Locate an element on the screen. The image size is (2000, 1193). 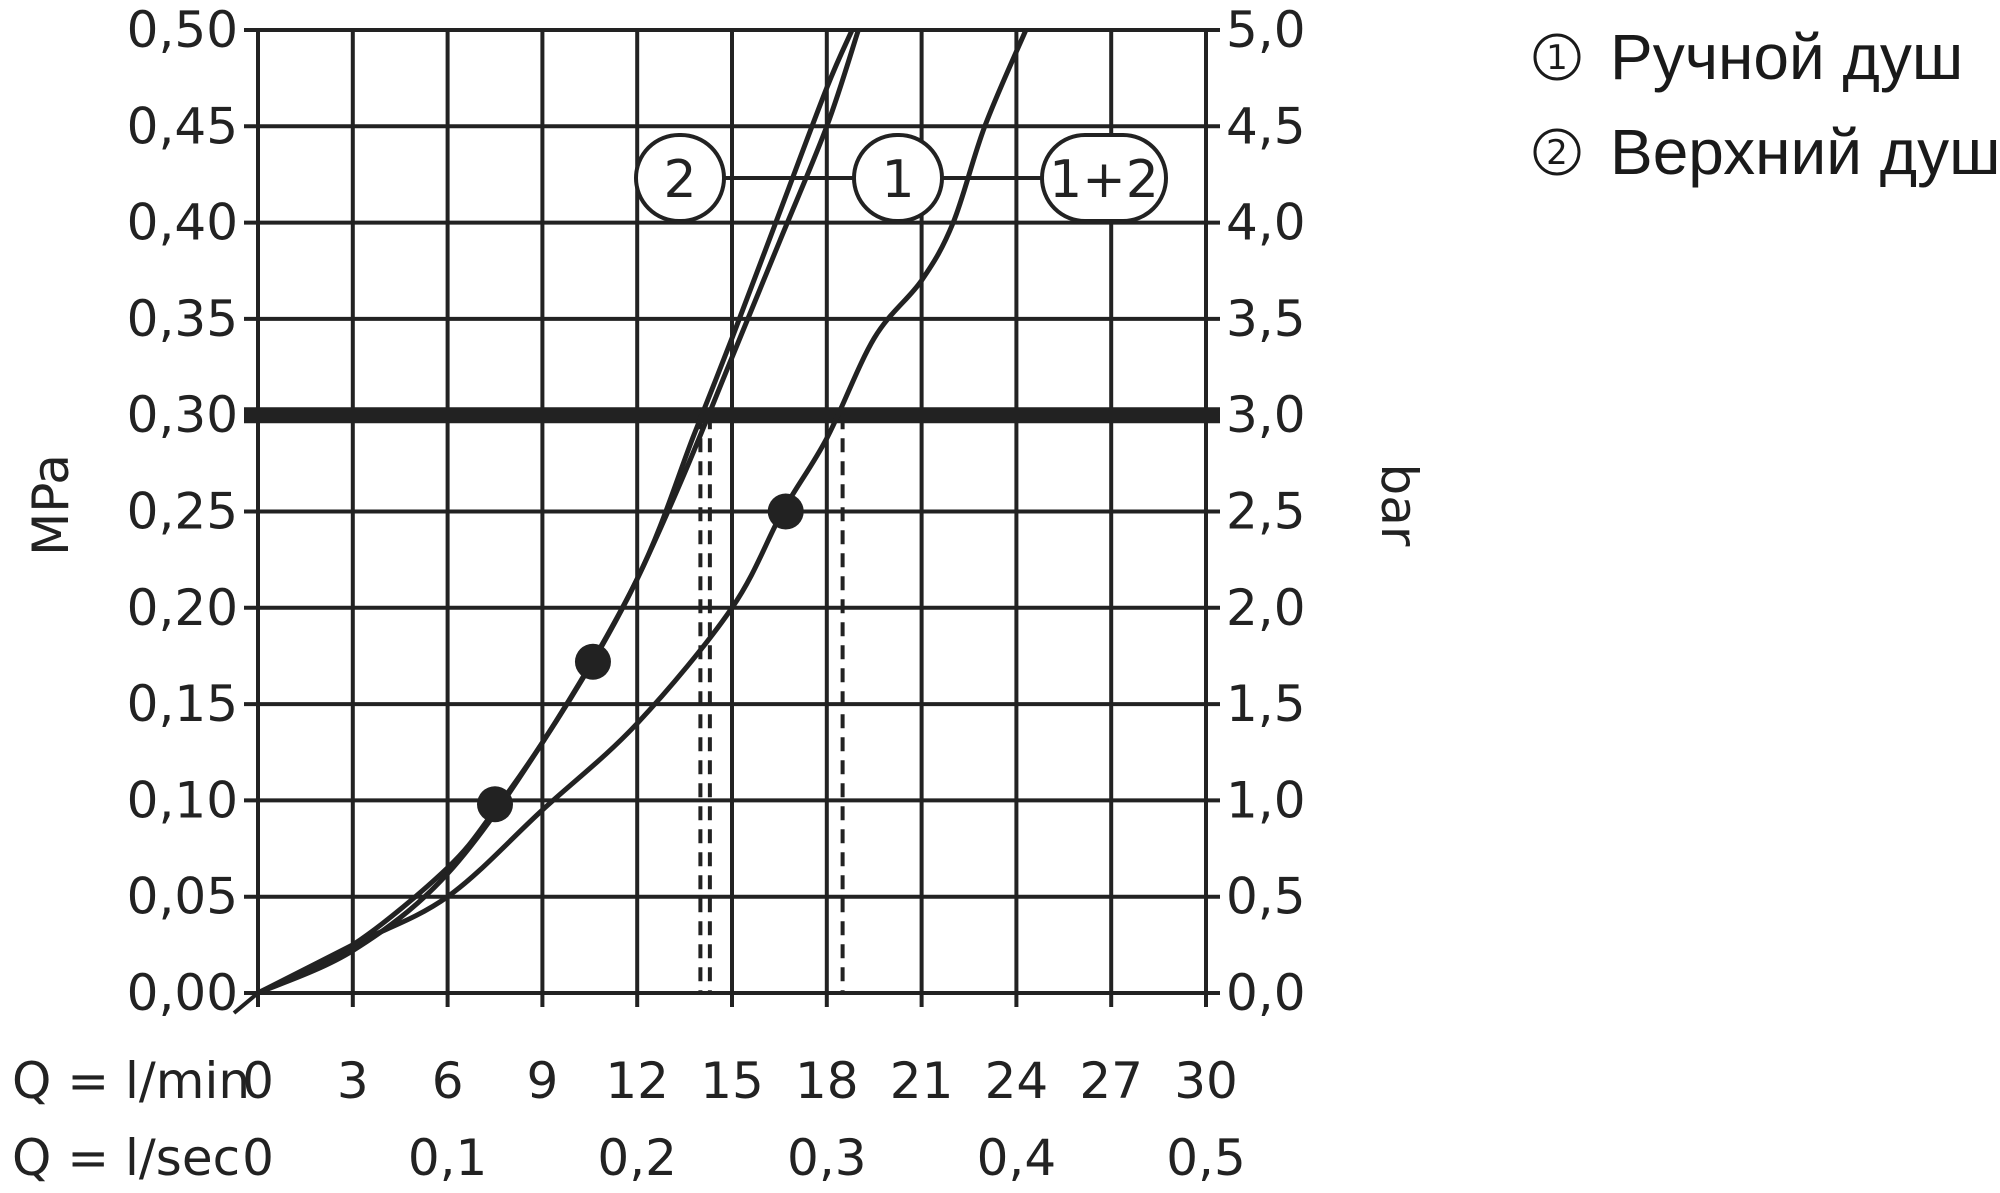
y-right-tick-label: 2,0 is located at coordinates (1266, 608).